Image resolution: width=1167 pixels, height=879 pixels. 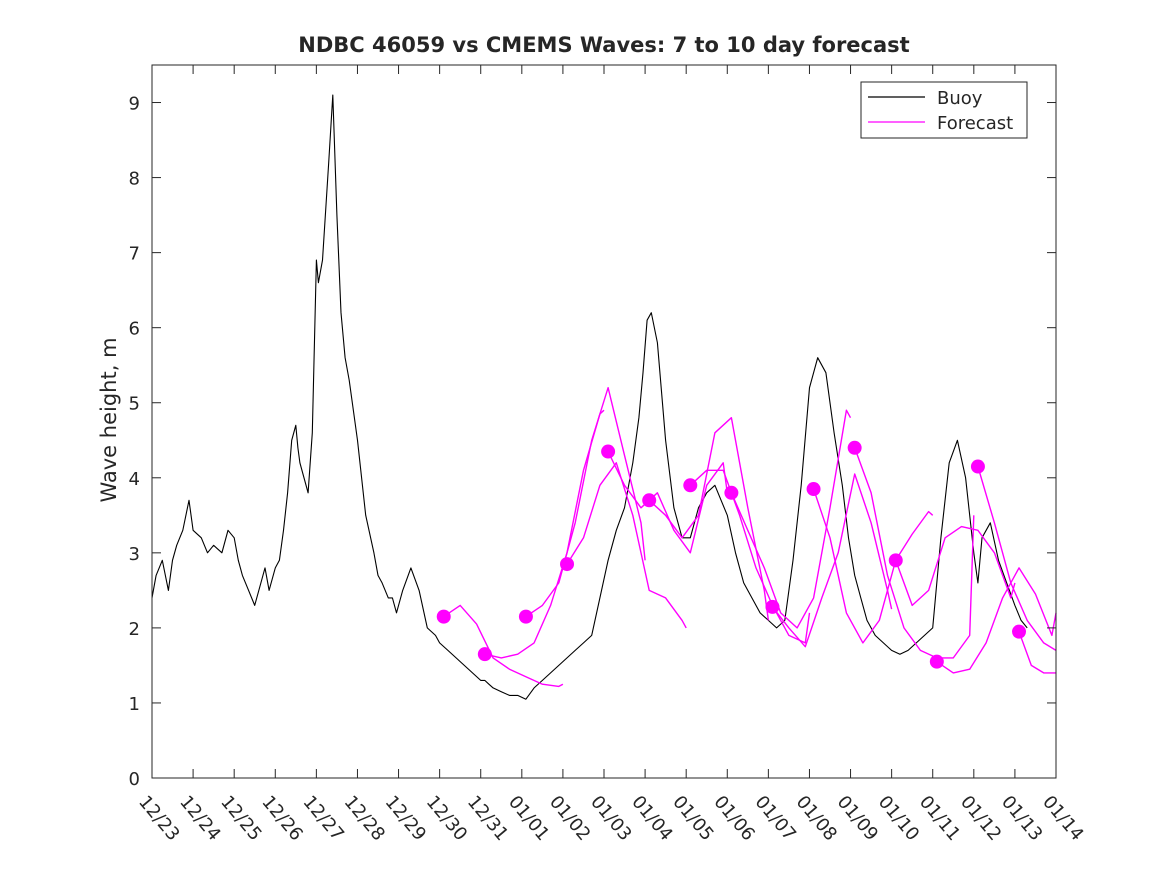 What do you see at coordinates (109, 419) in the screenshot?
I see `y-axis-label: Wave height, m` at bounding box center [109, 419].